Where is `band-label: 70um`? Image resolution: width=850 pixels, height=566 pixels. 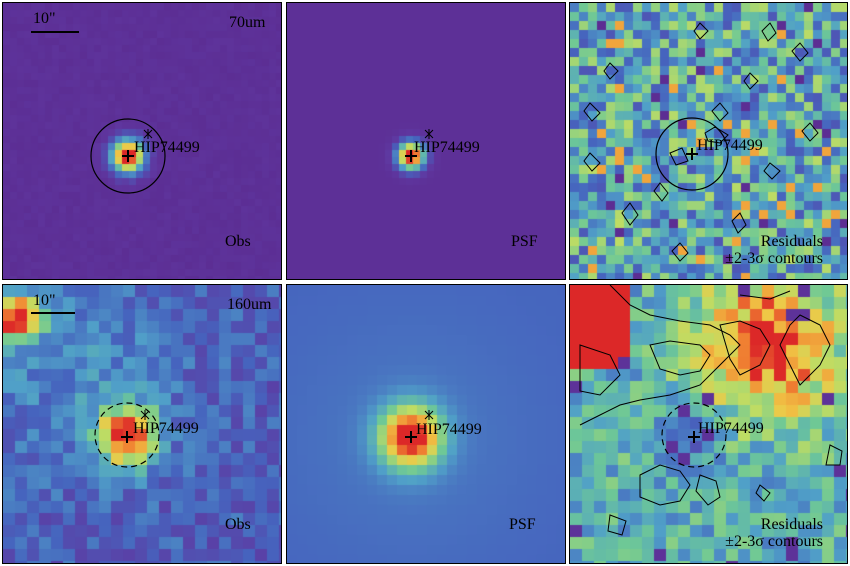
band-label: 70um is located at coordinates (247, 22).